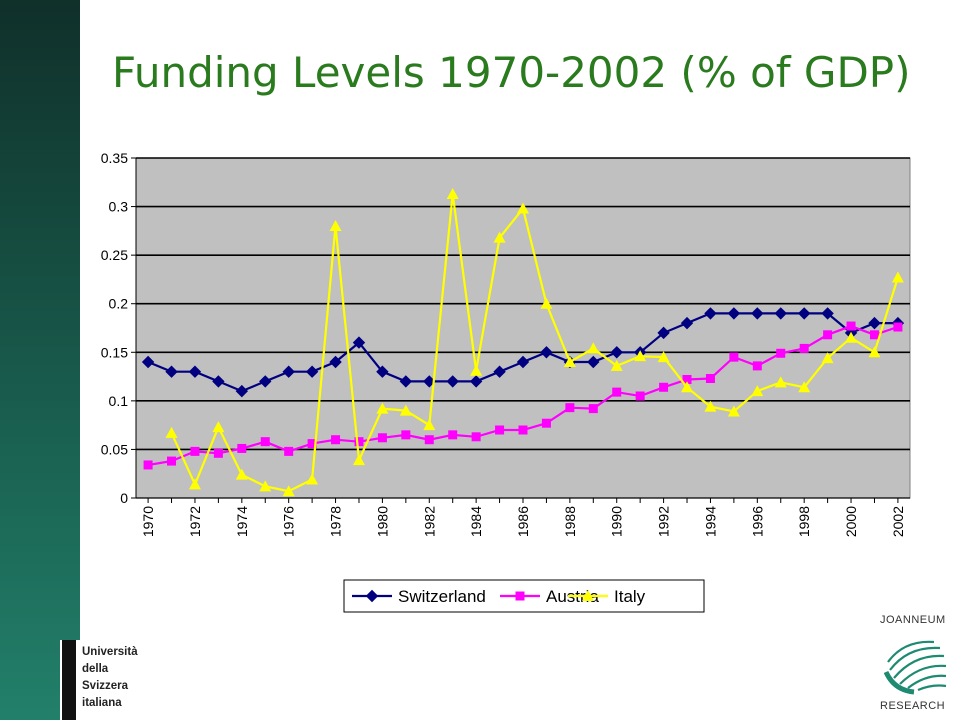 This screenshot has width=960, height=720. What do you see at coordinates (114, 352) in the screenshot?
I see `y-tick-label: 0.15` at bounding box center [114, 352].